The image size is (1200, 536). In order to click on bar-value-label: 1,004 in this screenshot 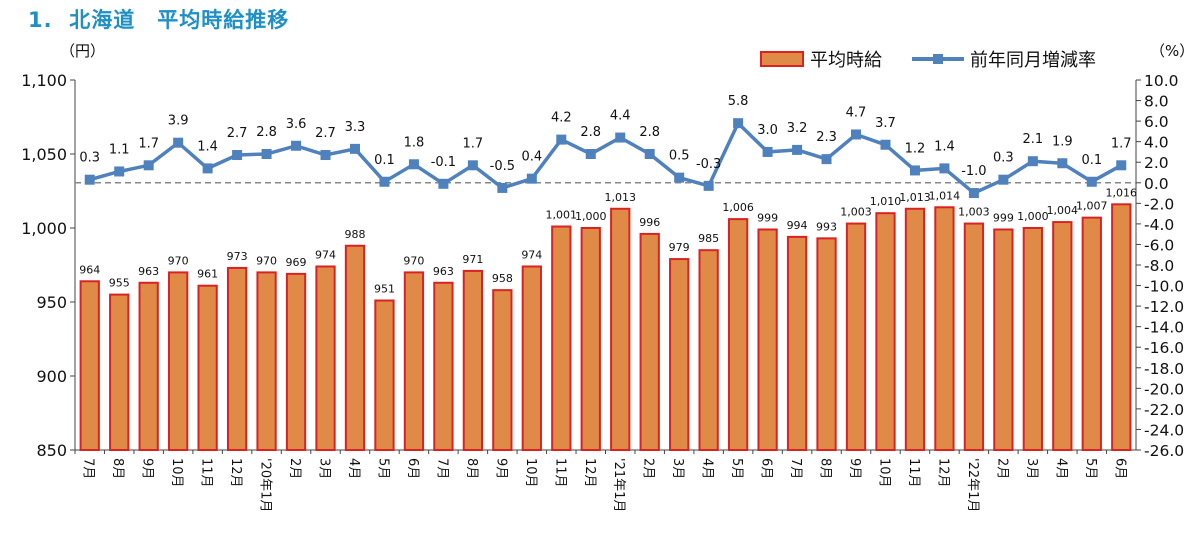, I will do `click(1063, 210)`.